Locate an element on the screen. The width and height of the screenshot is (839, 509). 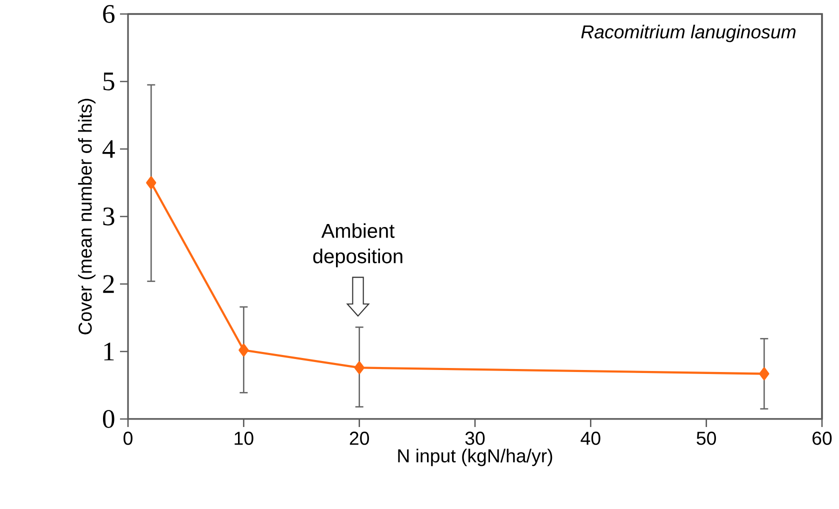
y-tick-label: 6 is located at coordinates (109, 14).